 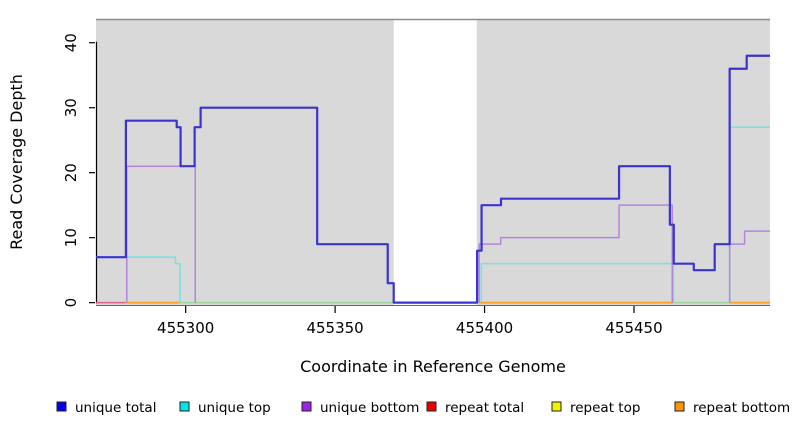 I want to click on legend-label: unique bottom, so click(x=369, y=408).